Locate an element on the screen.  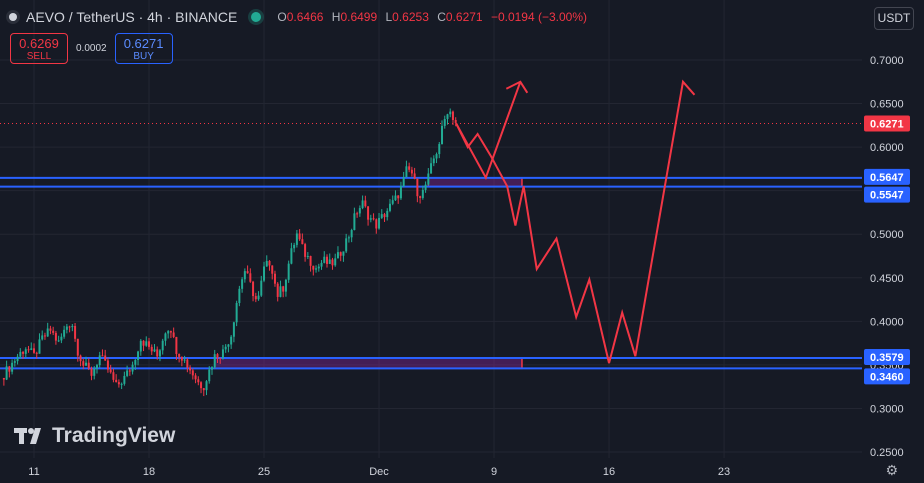
level-tag-label: 0.3579 is located at coordinates (887, 358).